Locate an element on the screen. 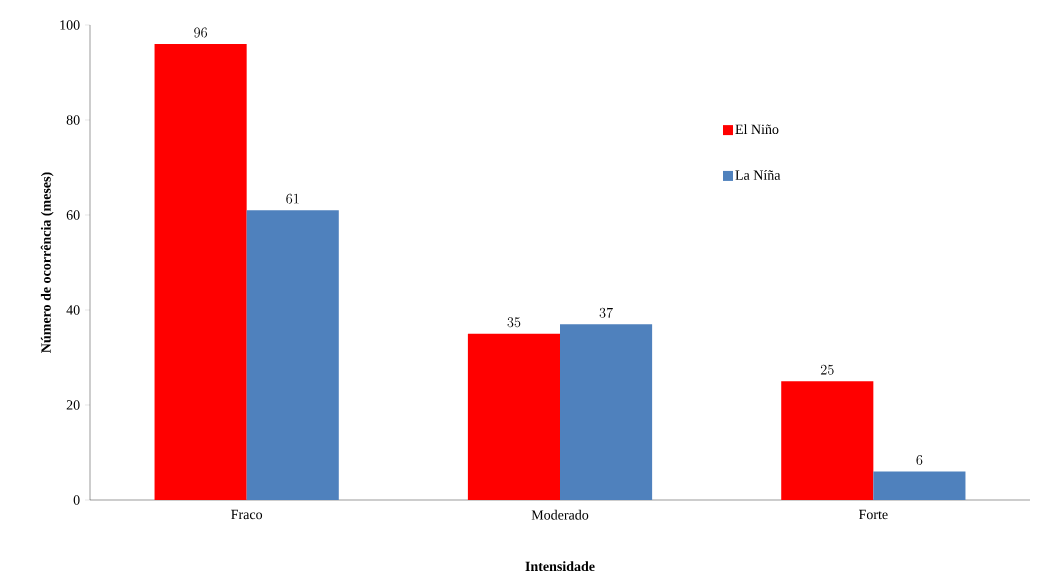 The height and width of the screenshot is (579, 1043). y-tick-label: 100 is located at coordinates (70, 25).